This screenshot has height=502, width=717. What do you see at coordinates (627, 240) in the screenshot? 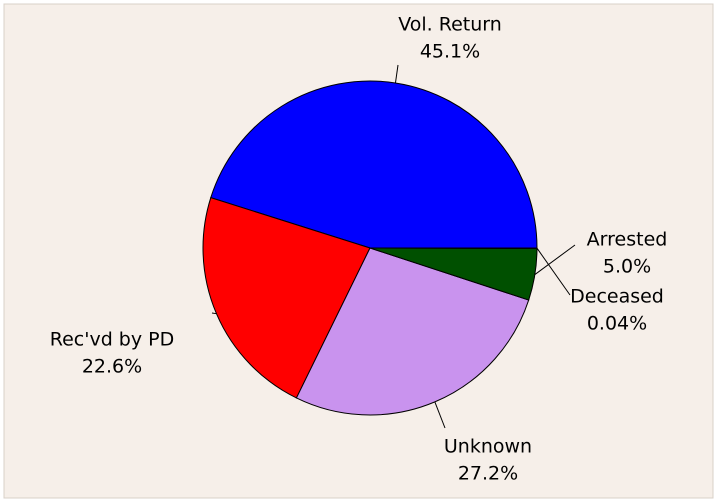
I see `slice-label: Arrested` at bounding box center [627, 240].